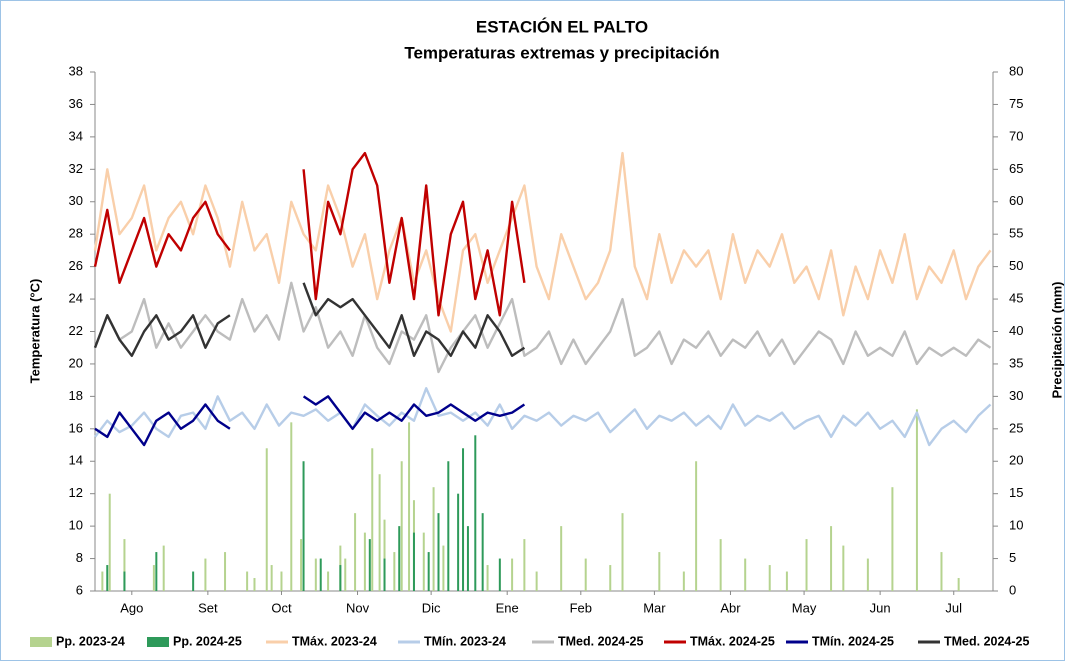 The width and height of the screenshot is (1066, 662). What do you see at coordinates (431, 607) in the screenshot?
I see `x-tick-label: Dic` at bounding box center [431, 607].